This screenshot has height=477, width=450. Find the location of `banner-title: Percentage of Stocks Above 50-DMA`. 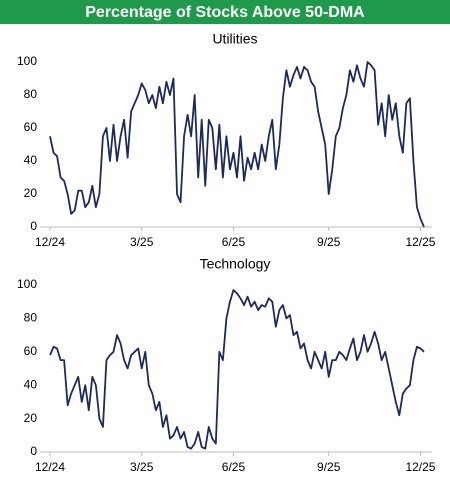

banner-title: Percentage of Stocks Above 50-DMA is located at coordinates (225, 12).